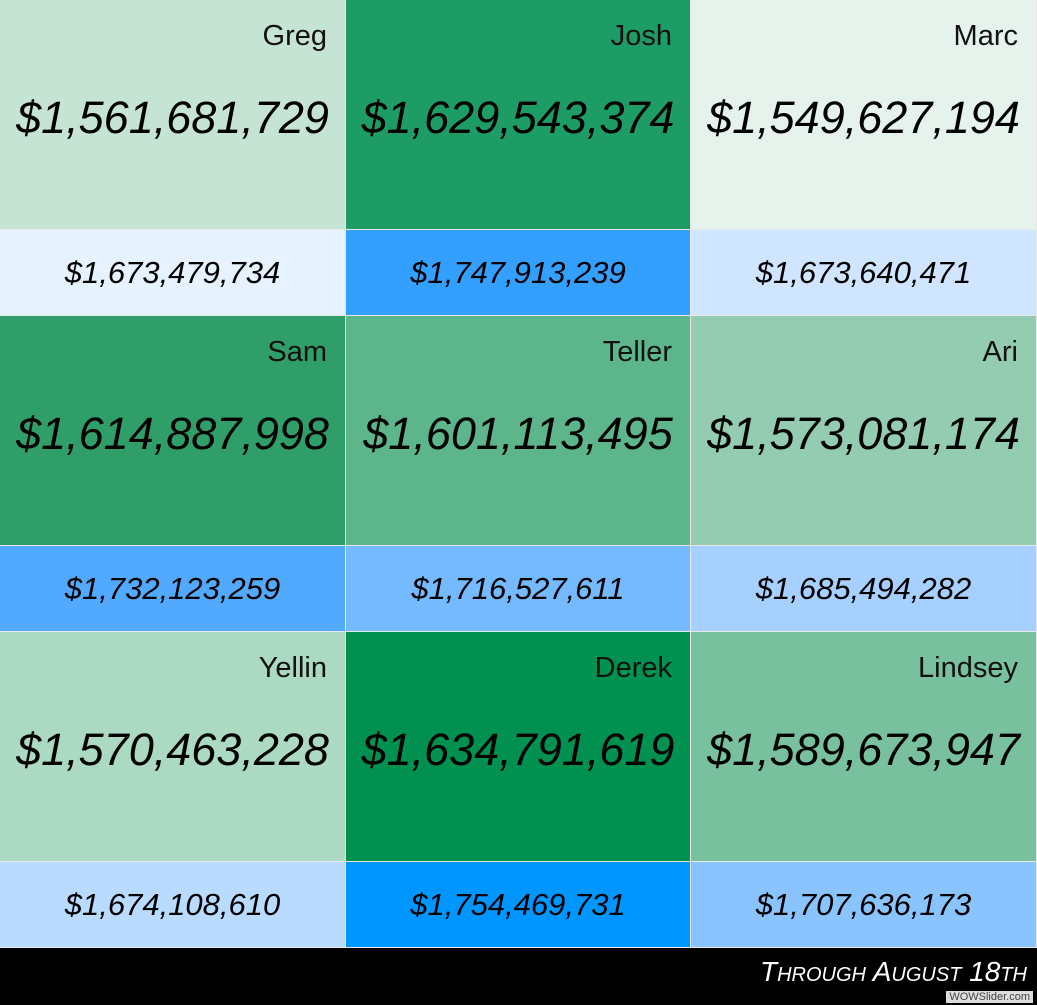  What do you see at coordinates (968, 668) in the screenshot?
I see `cell-name: Lindsey` at bounding box center [968, 668].